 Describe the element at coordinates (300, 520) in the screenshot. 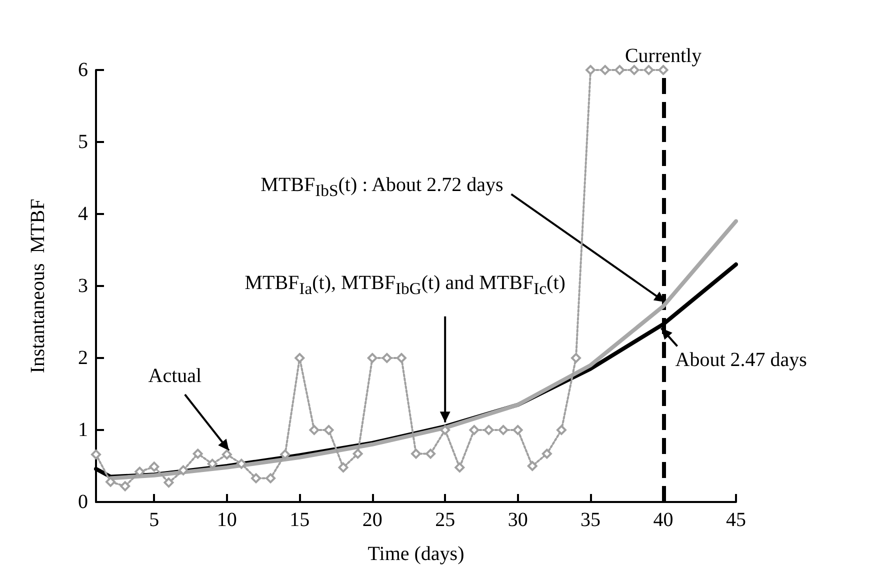

I see `x-tick-label: 15` at that location.